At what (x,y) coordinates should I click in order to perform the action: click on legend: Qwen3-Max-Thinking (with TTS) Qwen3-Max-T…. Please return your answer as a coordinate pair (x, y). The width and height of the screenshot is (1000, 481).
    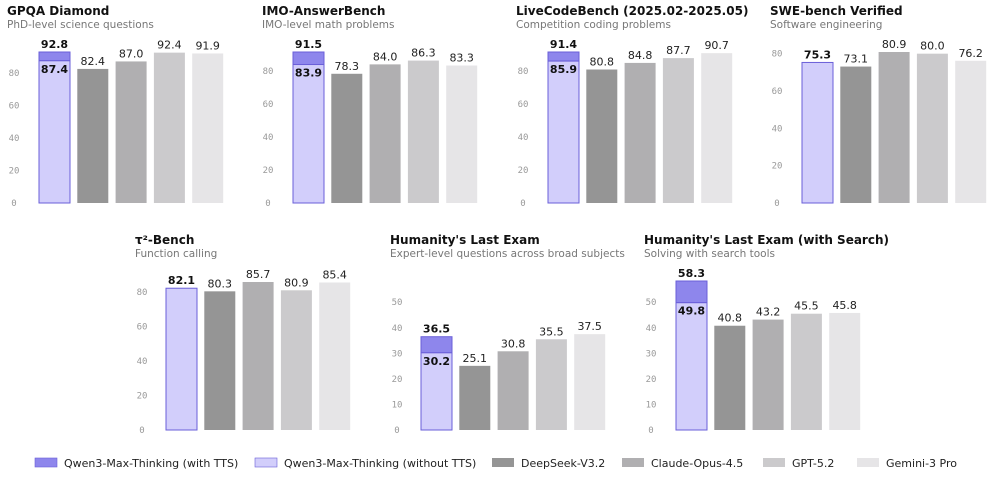
    Looking at the image, I should click on (495, 463).